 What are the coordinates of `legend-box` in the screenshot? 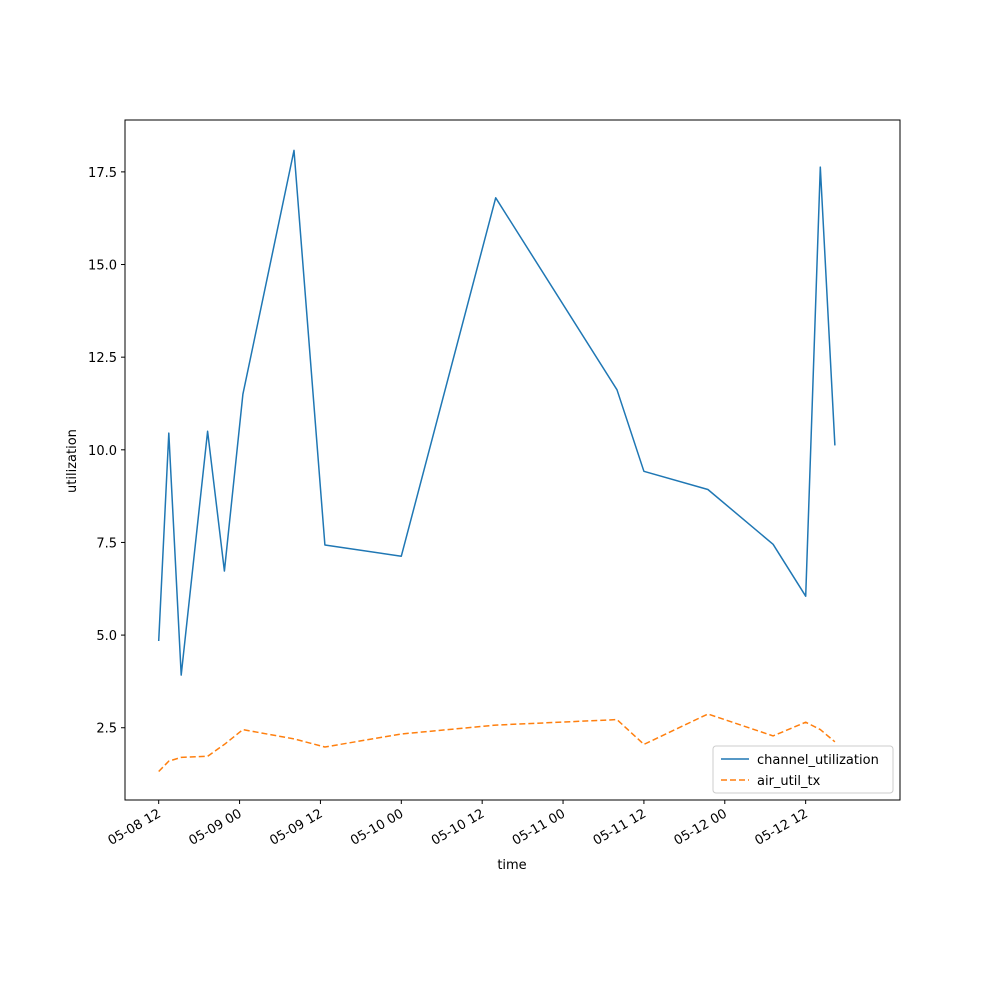 It's located at (803, 769).